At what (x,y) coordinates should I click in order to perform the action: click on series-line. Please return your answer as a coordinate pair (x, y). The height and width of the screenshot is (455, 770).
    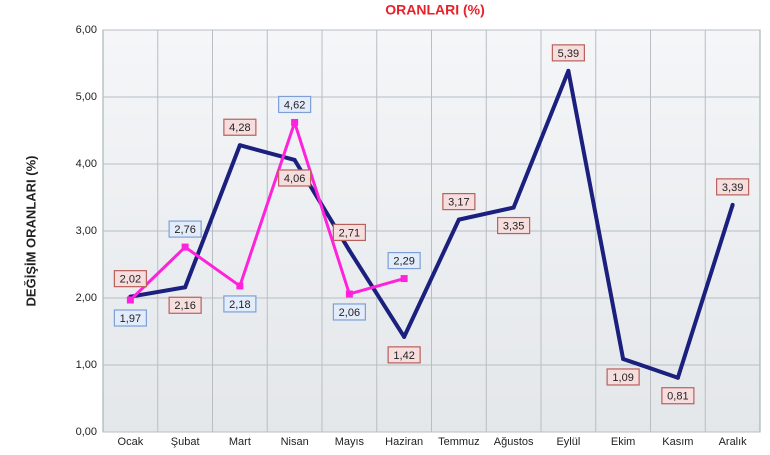
    Looking at the image, I should click on (267, 211).